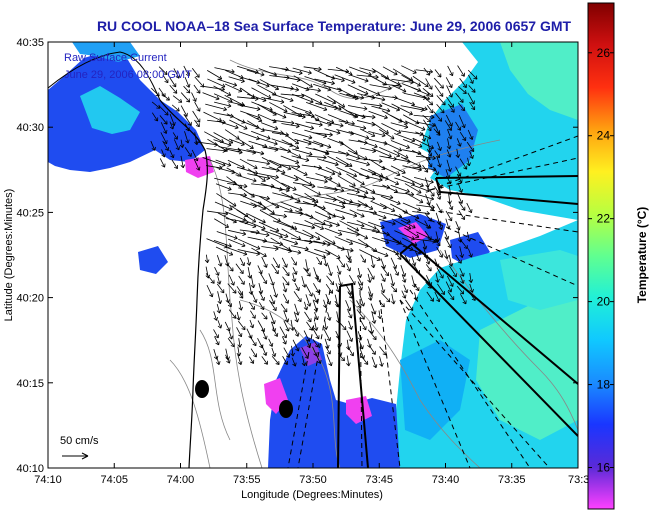 Image resolution: width=651 pixels, height=511 pixels. Describe the element at coordinates (313, 480) in the screenshot. I see `x-tick-label: 73:50` at that location.